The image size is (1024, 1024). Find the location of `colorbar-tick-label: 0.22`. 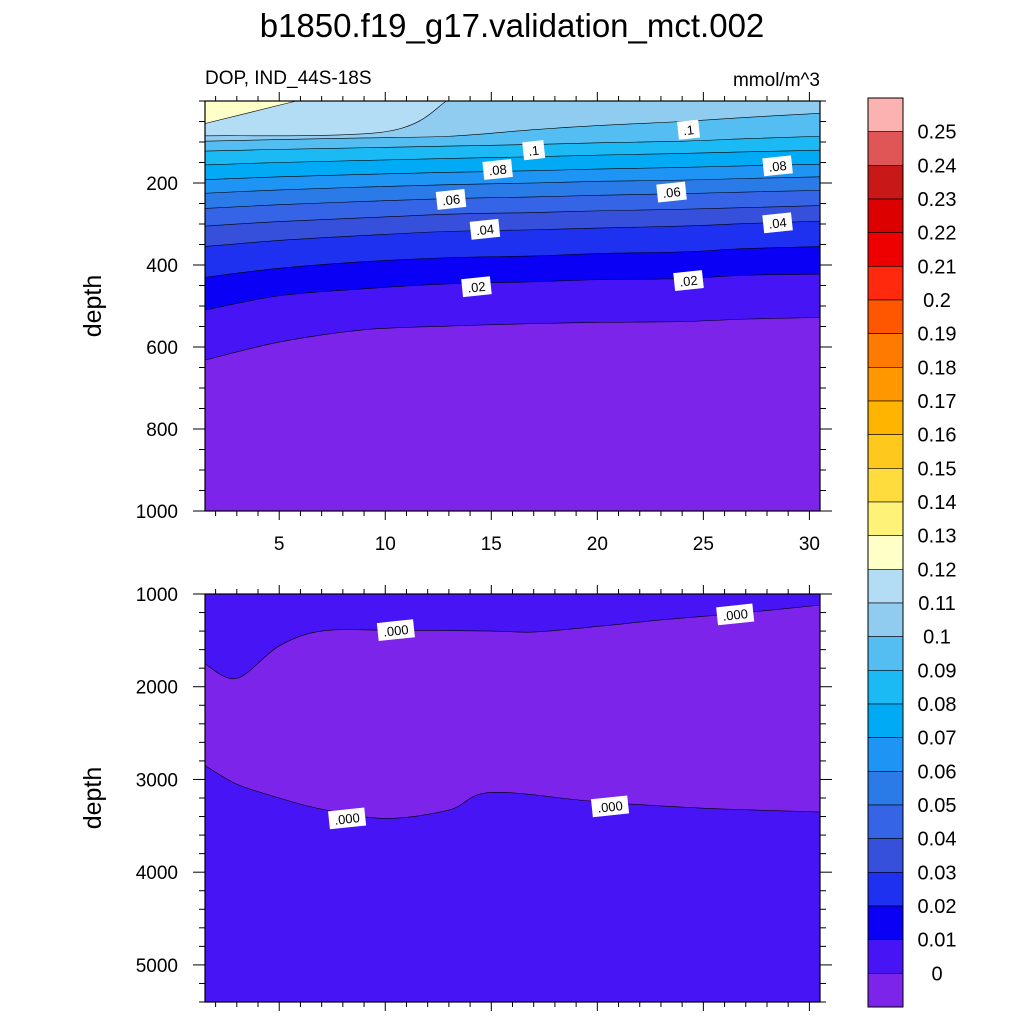

colorbar-tick-label: 0.22 is located at coordinates (937, 234).